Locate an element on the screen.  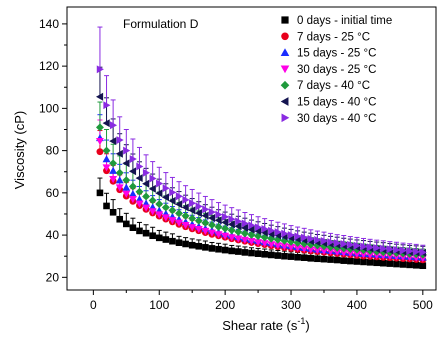
x-axis-label-suffix: ) is located at coordinates (307, 325).